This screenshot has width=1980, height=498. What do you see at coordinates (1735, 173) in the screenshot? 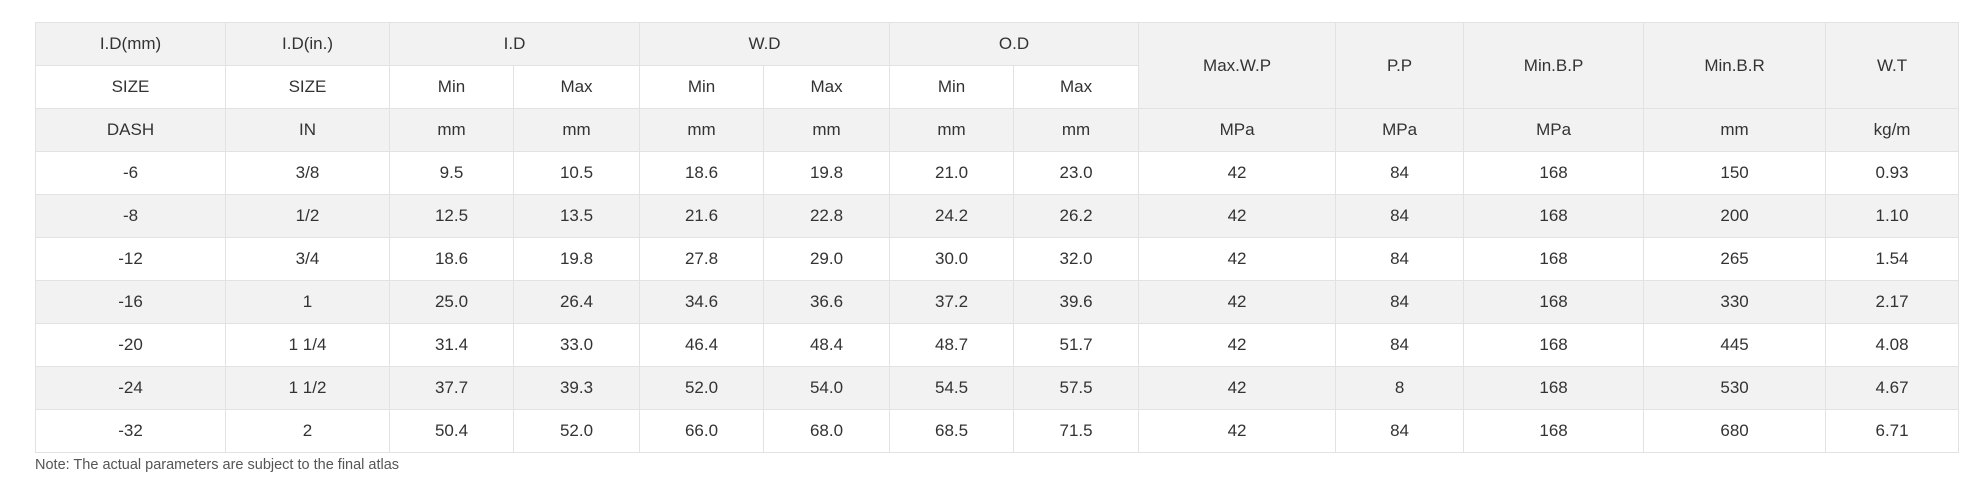
I see `table-cell: 150` at bounding box center [1735, 173].